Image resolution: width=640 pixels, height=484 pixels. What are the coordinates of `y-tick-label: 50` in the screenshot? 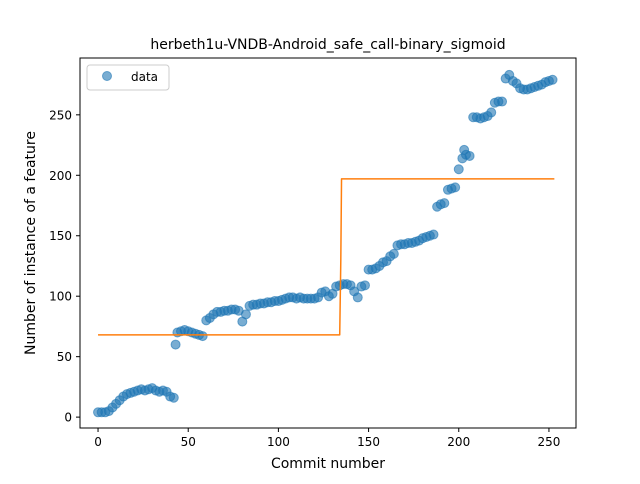 It's located at (64, 357).